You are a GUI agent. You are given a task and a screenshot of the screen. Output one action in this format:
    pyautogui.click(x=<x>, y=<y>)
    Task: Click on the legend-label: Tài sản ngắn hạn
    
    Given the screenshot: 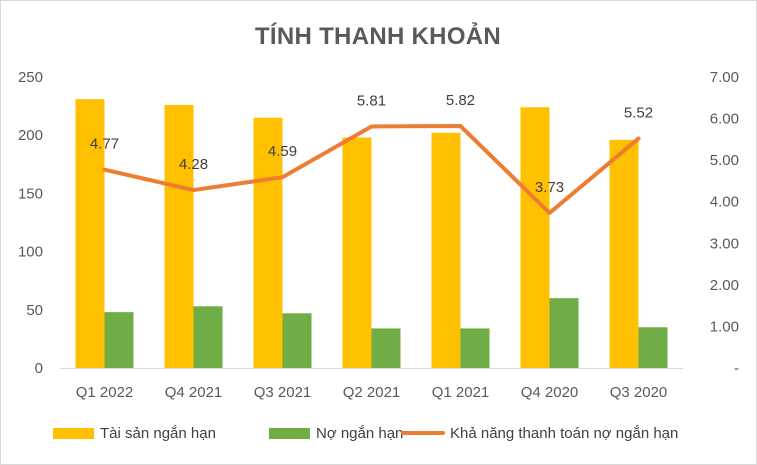 What is the action you would take?
    pyautogui.click(x=158, y=433)
    